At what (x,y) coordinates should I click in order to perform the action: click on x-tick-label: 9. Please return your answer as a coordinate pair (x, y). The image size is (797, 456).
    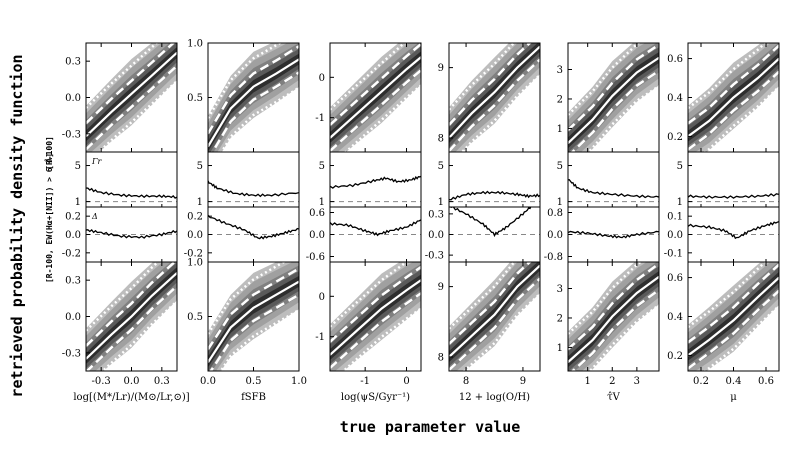
    Looking at the image, I should click on (523, 381).